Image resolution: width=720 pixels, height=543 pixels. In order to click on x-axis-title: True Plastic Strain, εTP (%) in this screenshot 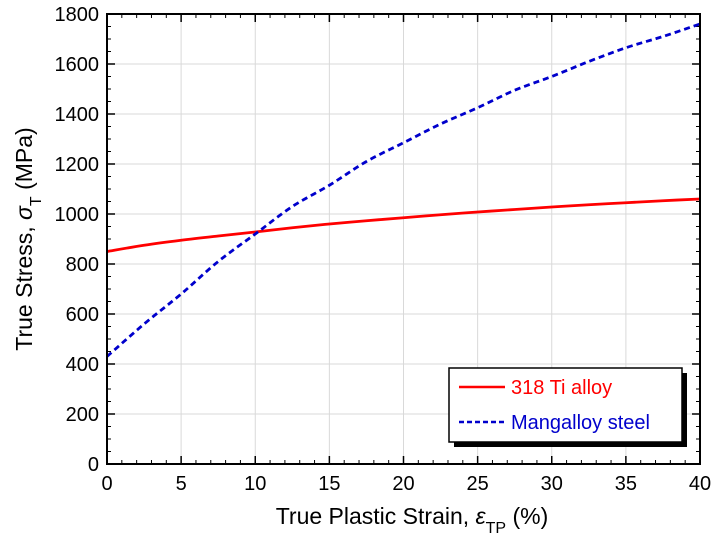, I will do `click(412, 520)`.